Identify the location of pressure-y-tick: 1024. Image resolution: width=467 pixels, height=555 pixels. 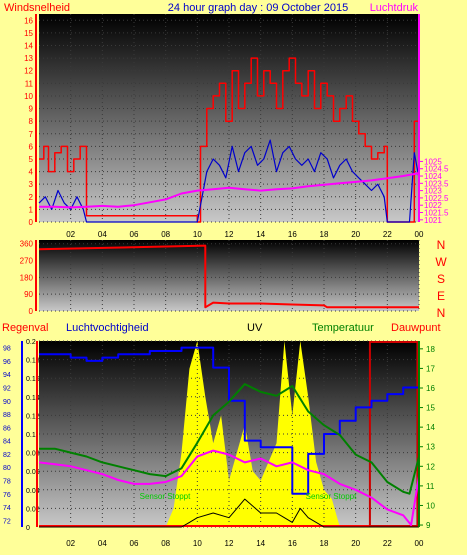
(433, 176).